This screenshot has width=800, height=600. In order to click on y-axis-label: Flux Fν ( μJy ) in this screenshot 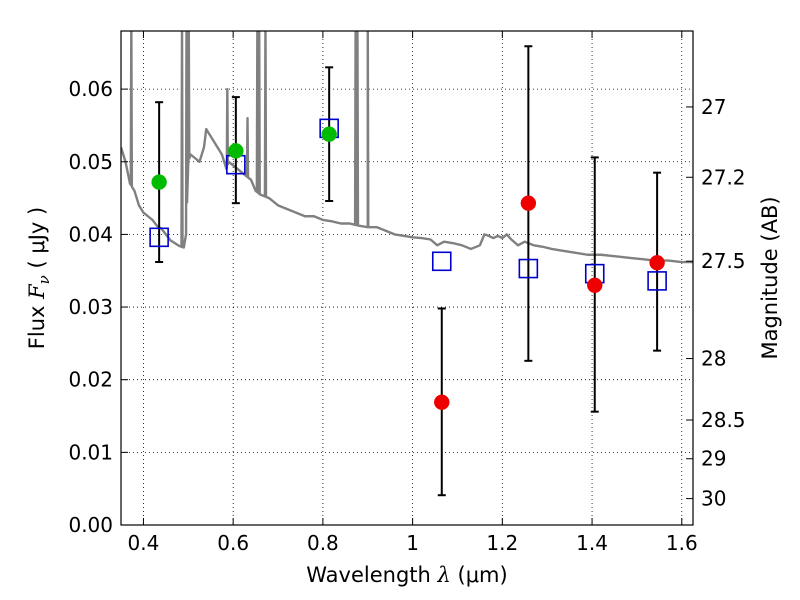, I will do `click(39, 278)`.